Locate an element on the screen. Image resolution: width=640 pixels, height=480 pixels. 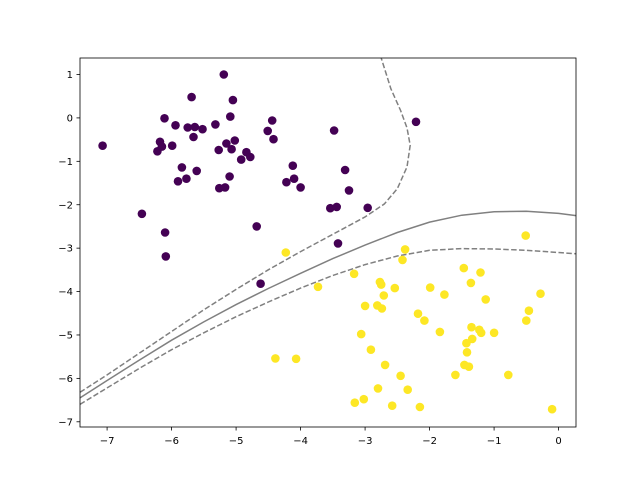
y-tick-label: −1 is located at coordinates (65, 162).